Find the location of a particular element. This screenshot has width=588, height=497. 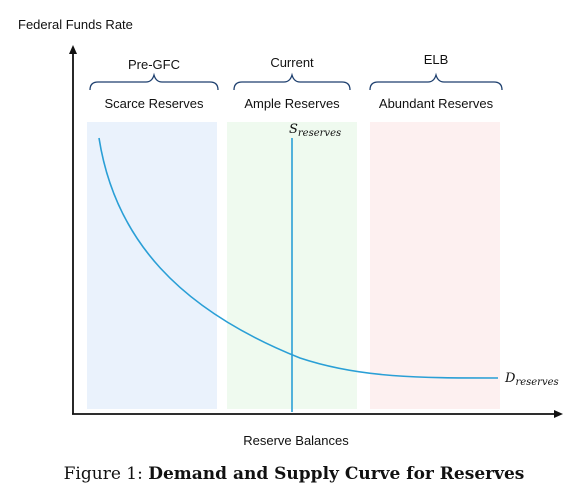

demand-label-main: D is located at coordinates (510, 378).